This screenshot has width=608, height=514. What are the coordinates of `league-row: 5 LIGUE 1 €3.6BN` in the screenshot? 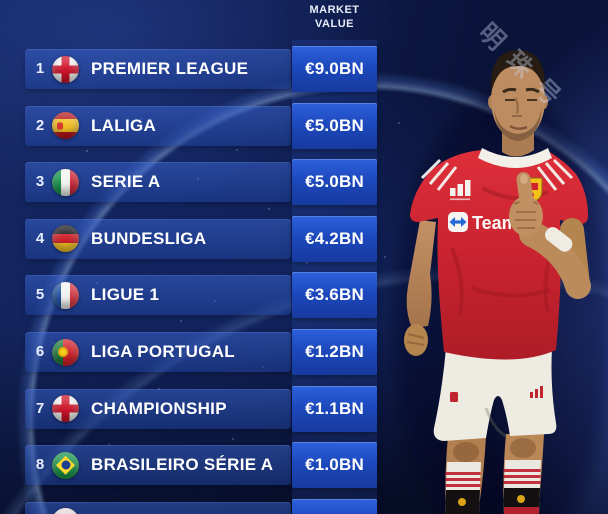 It's located at (304, 295).